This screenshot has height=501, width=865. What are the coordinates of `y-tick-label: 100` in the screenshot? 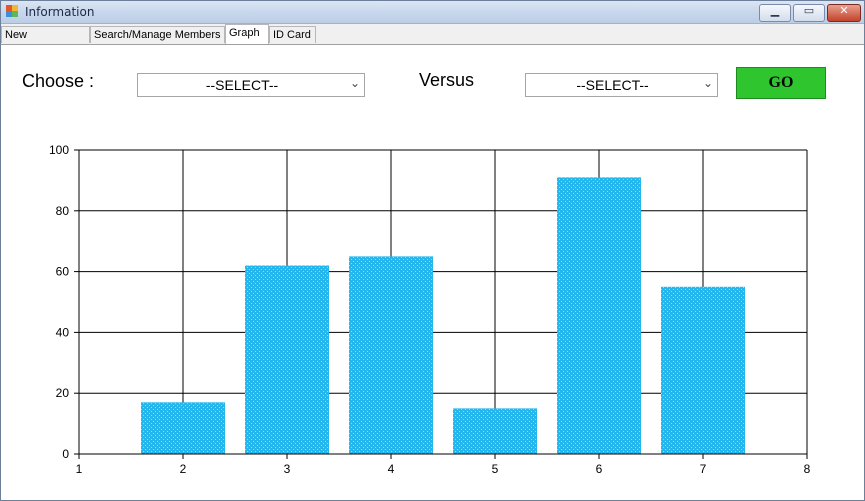 It's located at (59, 150).